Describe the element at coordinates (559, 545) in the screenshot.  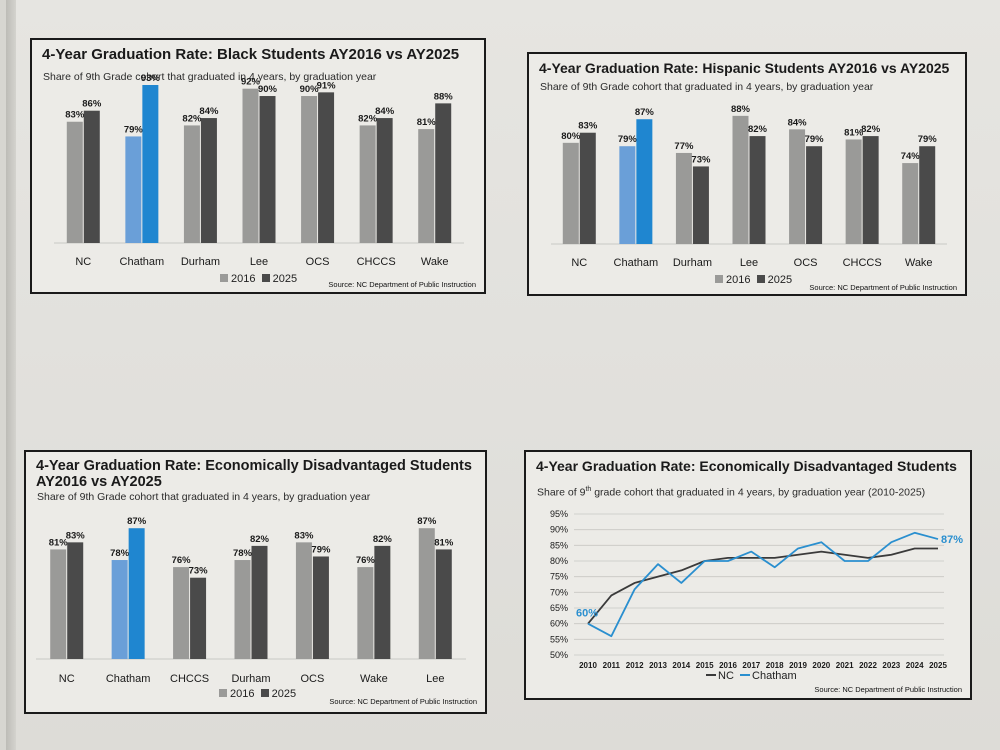
I see `y-tick-label: 85%` at that location.